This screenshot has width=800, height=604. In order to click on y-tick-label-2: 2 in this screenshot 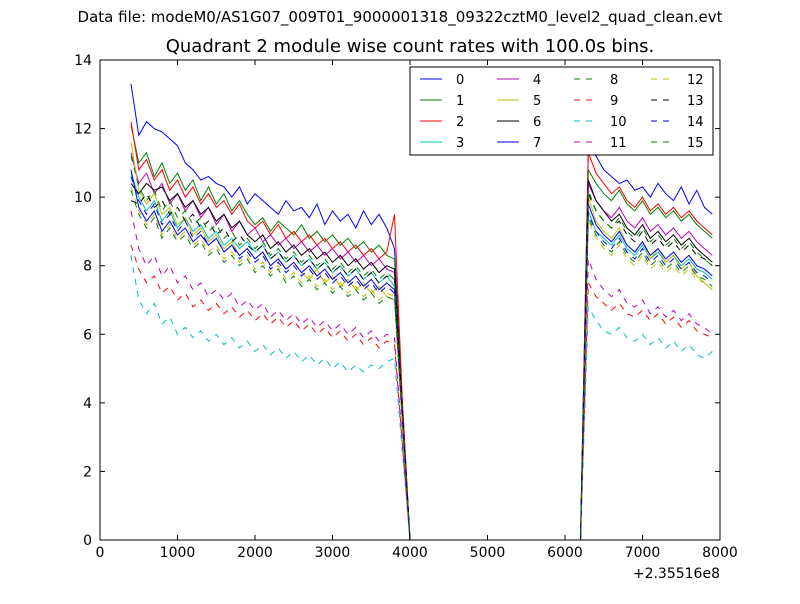, I will do `click(87, 472)`.